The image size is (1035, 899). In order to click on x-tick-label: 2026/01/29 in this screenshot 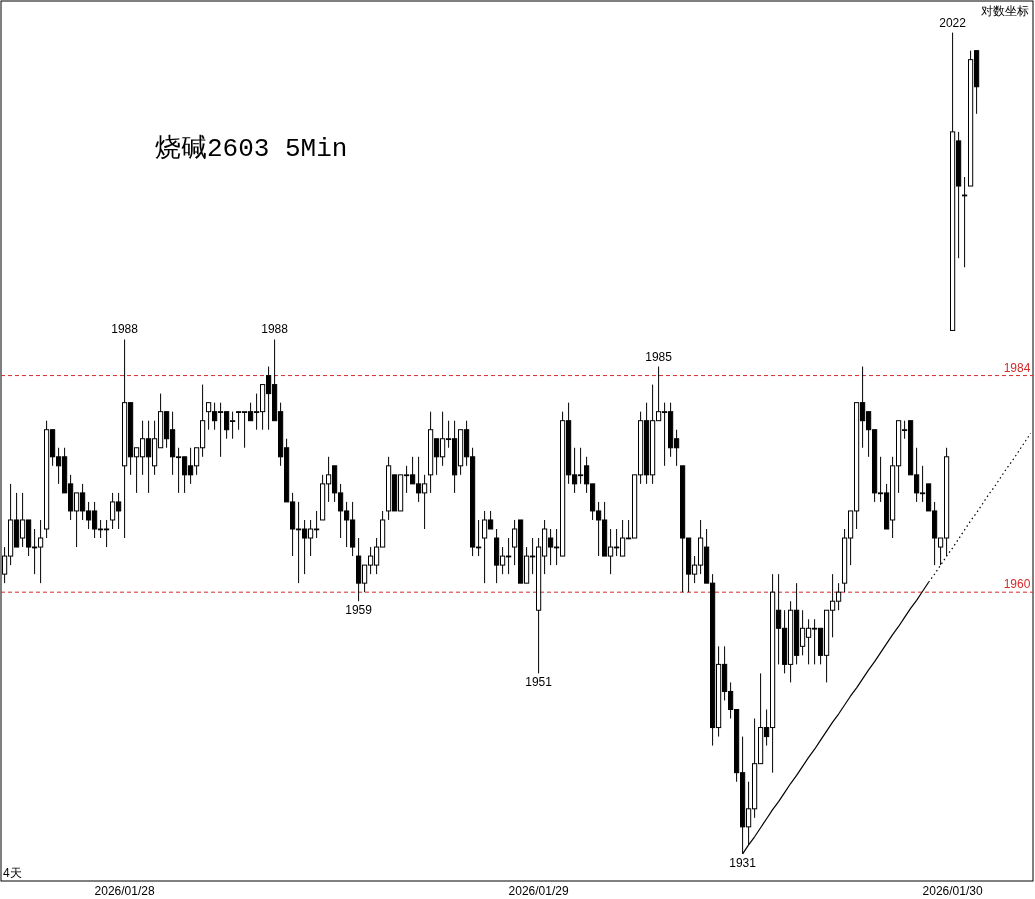, I will do `click(538, 891)`.